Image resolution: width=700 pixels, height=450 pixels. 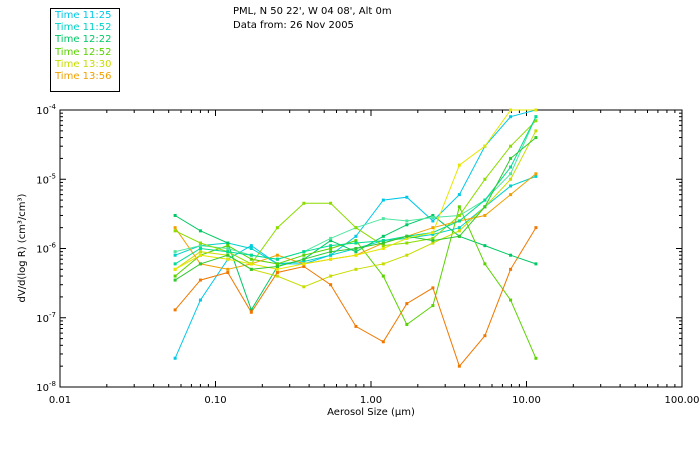 What do you see at coordinates (312, 11) in the screenshot?
I see `location-text: PML, N 50 22', W 04 08', Alt 0m` at bounding box center [312, 11].